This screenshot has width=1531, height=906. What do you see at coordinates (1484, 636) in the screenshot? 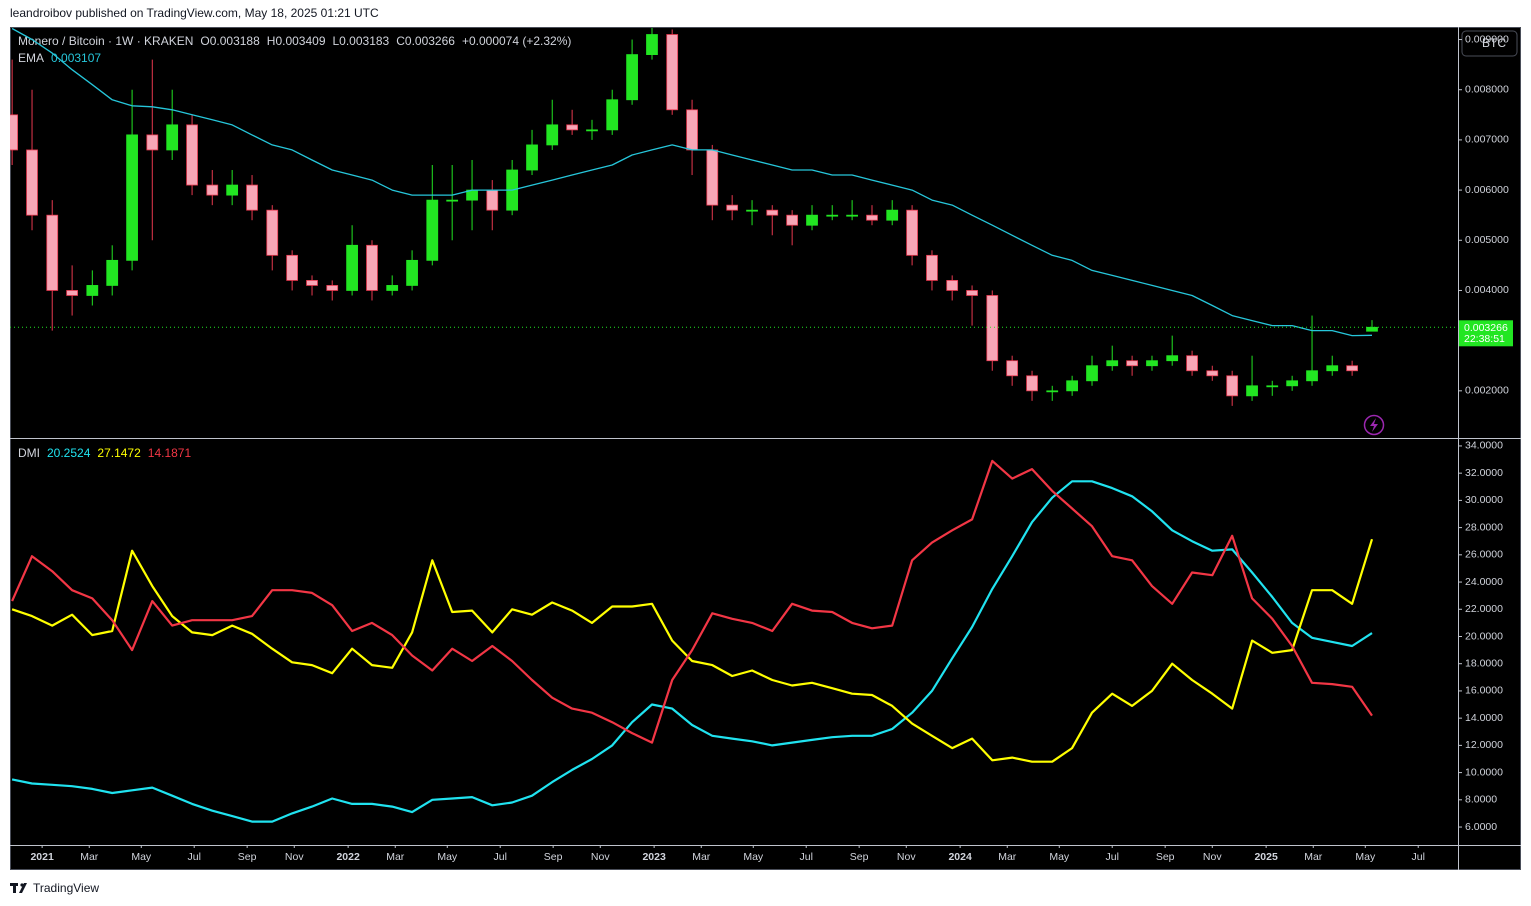
I see `y-tick-label: 20.0000` at bounding box center [1484, 636].